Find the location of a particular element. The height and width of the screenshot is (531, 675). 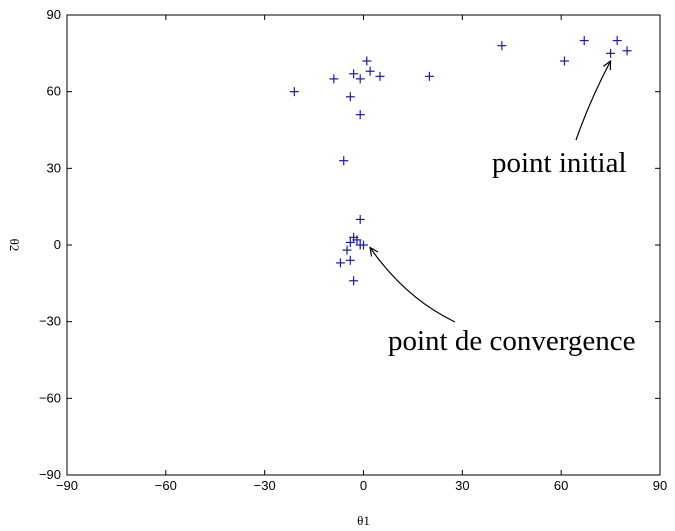

x-tick-label: 30 is located at coordinates (462, 485).